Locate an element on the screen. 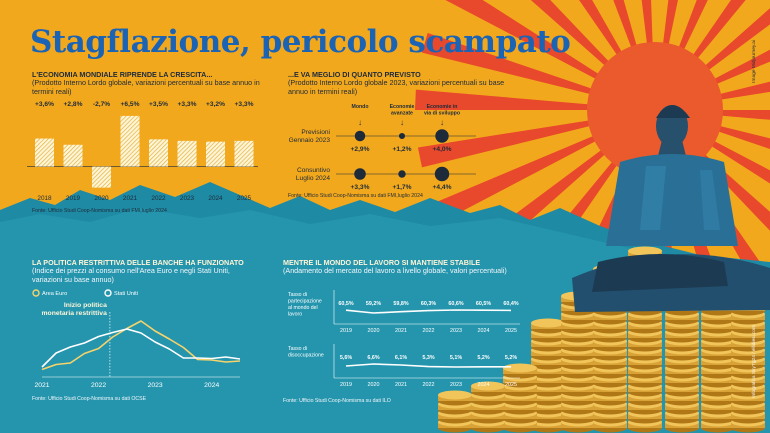 This screenshot has height=433, width=770. man-illustration is located at coordinates (671, 208).